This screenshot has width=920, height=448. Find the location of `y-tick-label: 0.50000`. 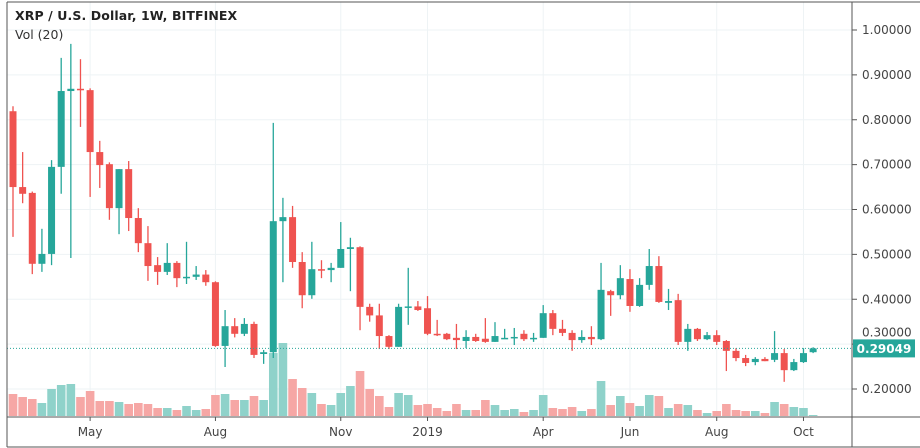

y-tick-label: 0.50000 is located at coordinates (887, 254).